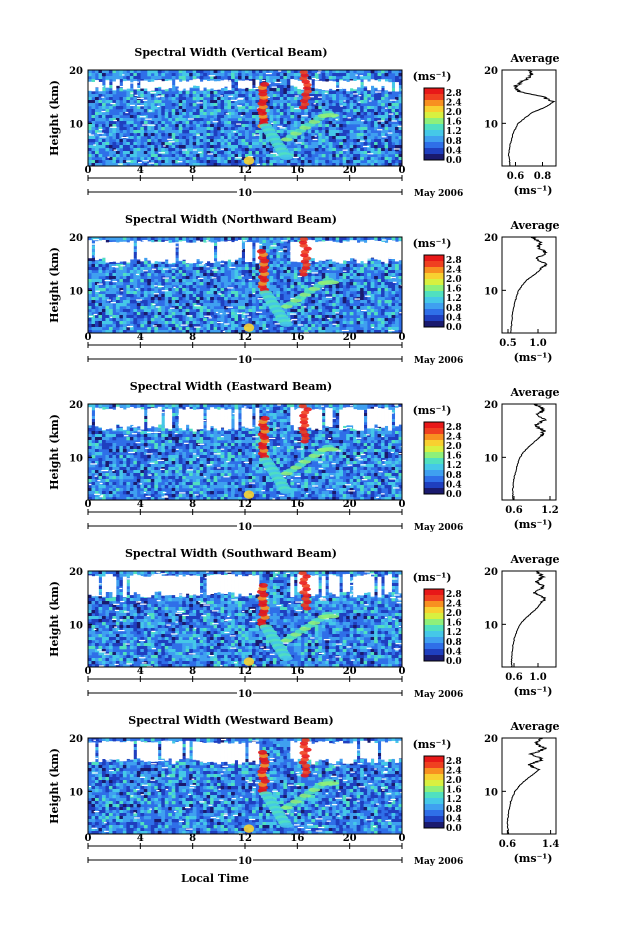 The width and height of the screenshot is (624, 929). What do you see at coordinates (245, 193) in the screenshot?
I see `day-label: 10` at bounding box center [245, 193].